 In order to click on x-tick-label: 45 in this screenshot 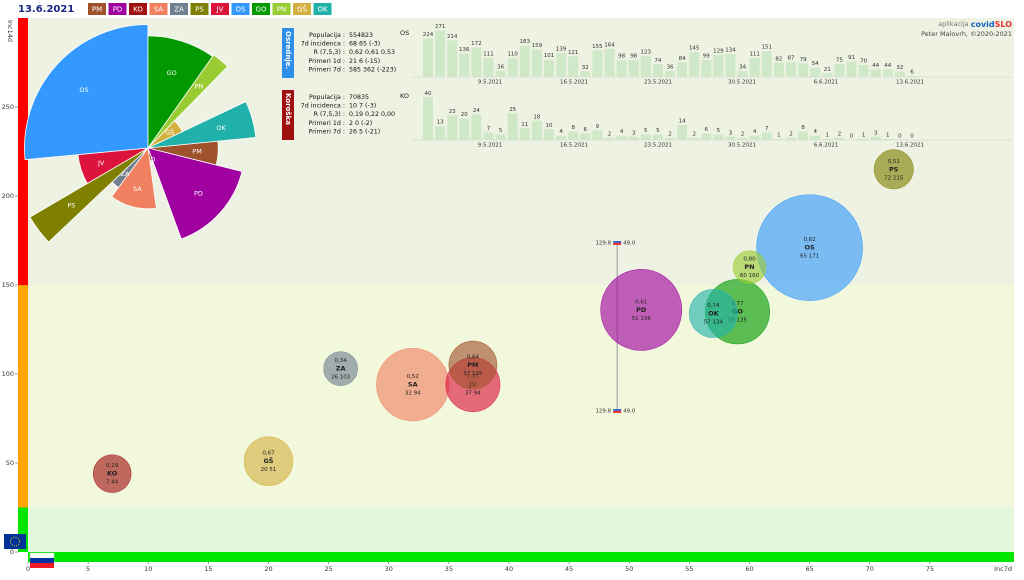, I will do `click(569, 569)`.